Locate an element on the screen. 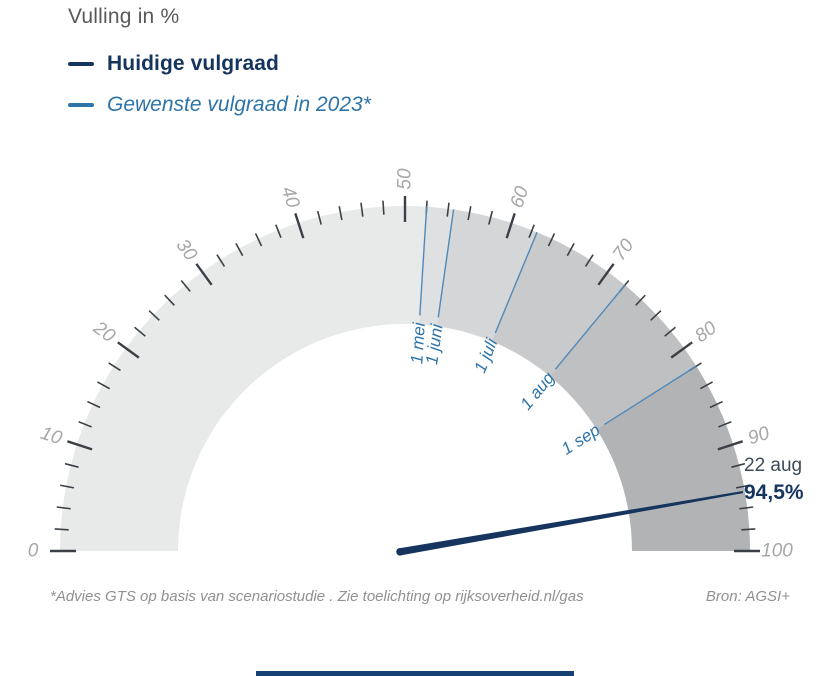 The image size is (830, 676). legend-item-desired: Gewenste vulgraad in 2023* is located at coordinates (219, 104).